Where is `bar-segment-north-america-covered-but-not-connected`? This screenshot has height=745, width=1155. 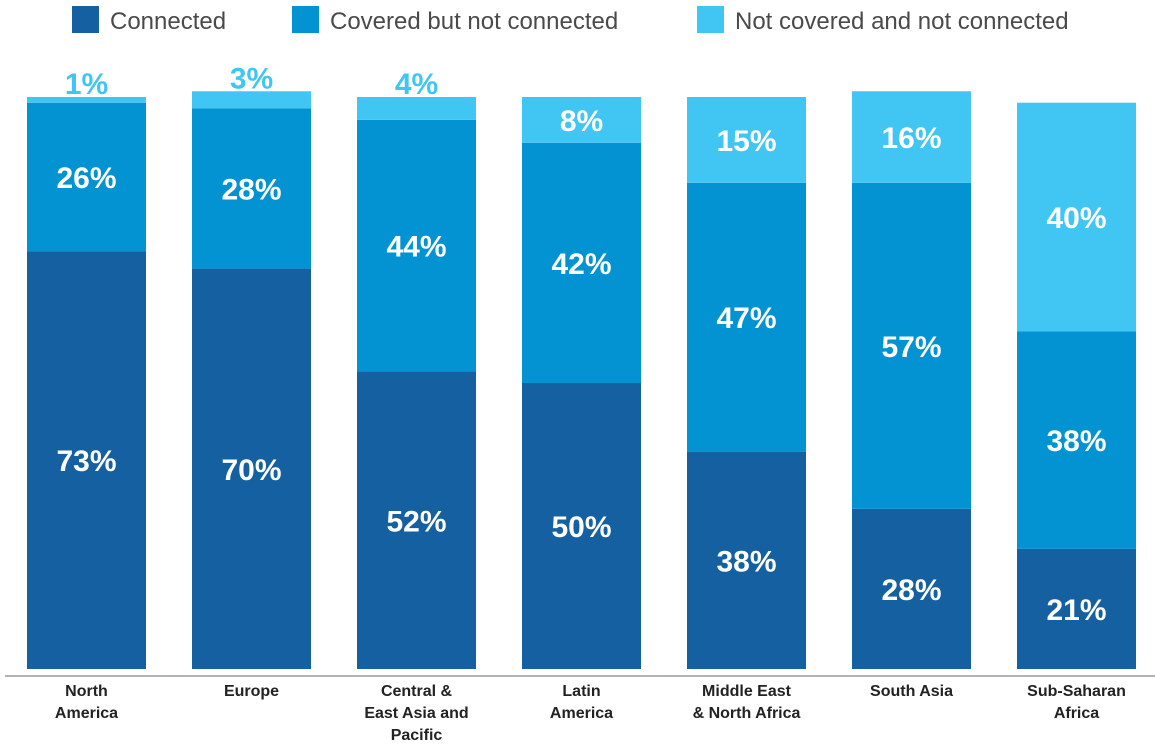
bar-segment-north-america-covered-but-not-connected is located at coordinates (86, 177).